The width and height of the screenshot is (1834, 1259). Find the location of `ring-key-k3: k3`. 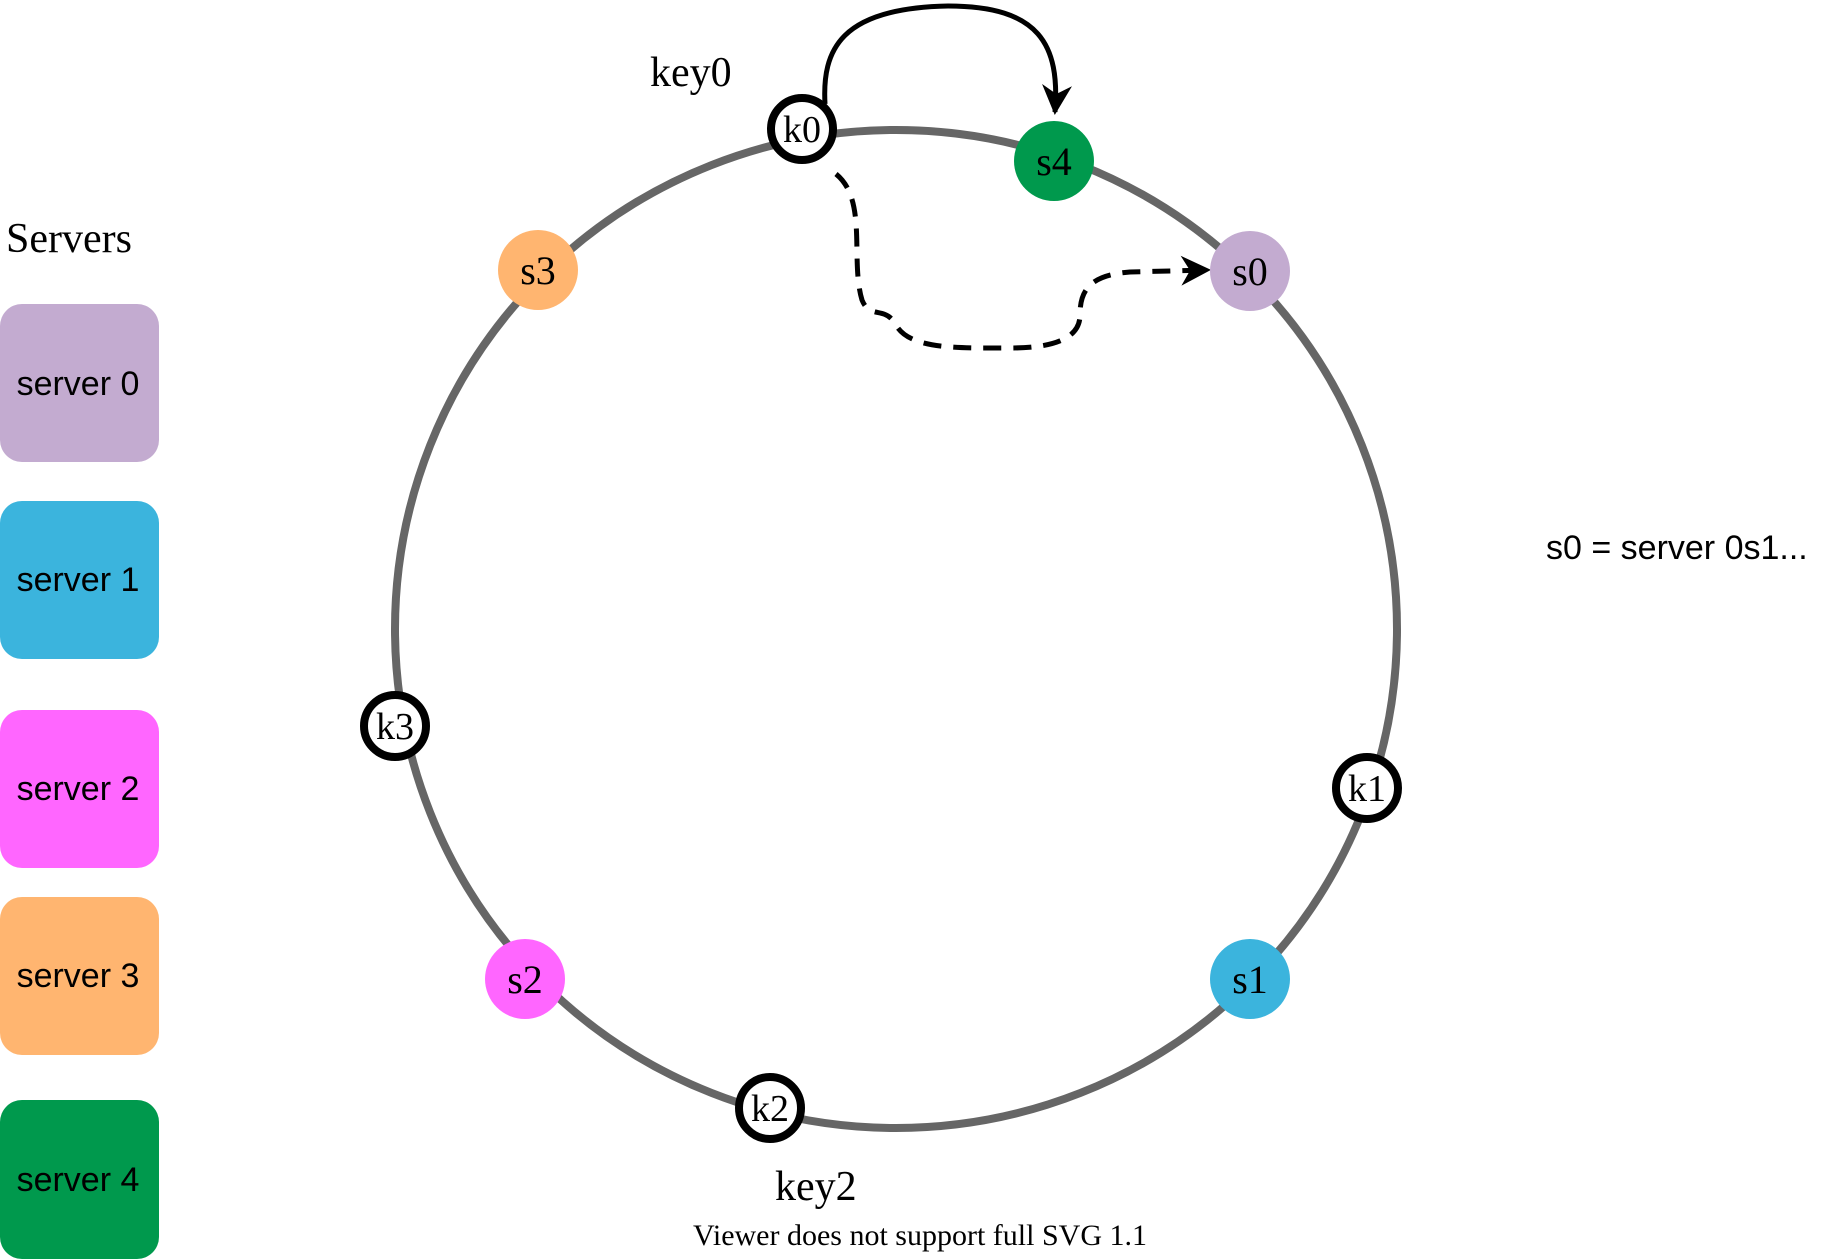

ring-key-k3: k3 is located at coordinates (395, 726).